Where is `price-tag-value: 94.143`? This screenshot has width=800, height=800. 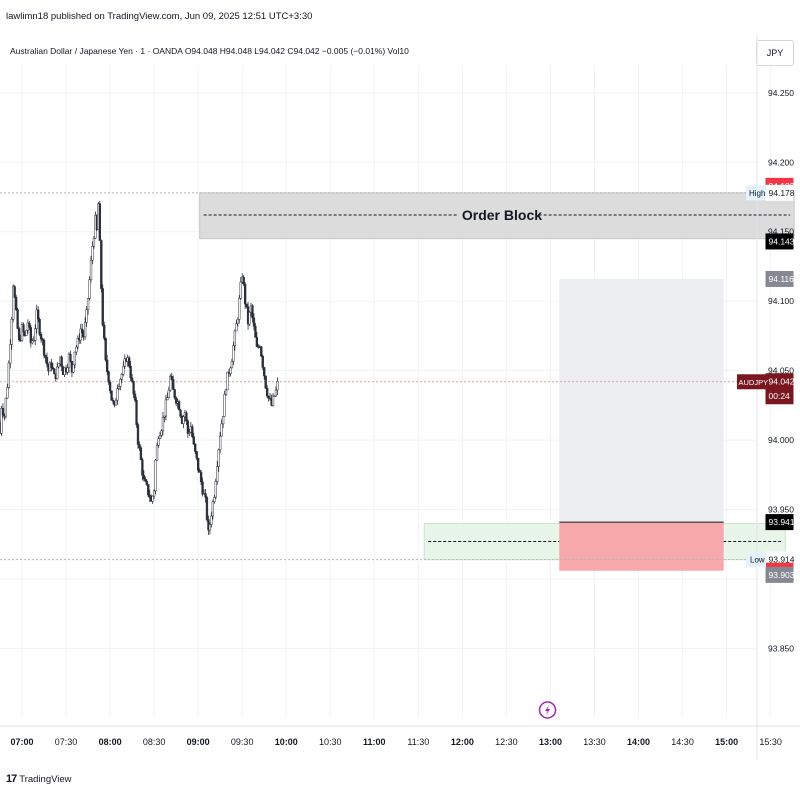 price-tag-value: 94.143 is located at coordinates (782, 241).